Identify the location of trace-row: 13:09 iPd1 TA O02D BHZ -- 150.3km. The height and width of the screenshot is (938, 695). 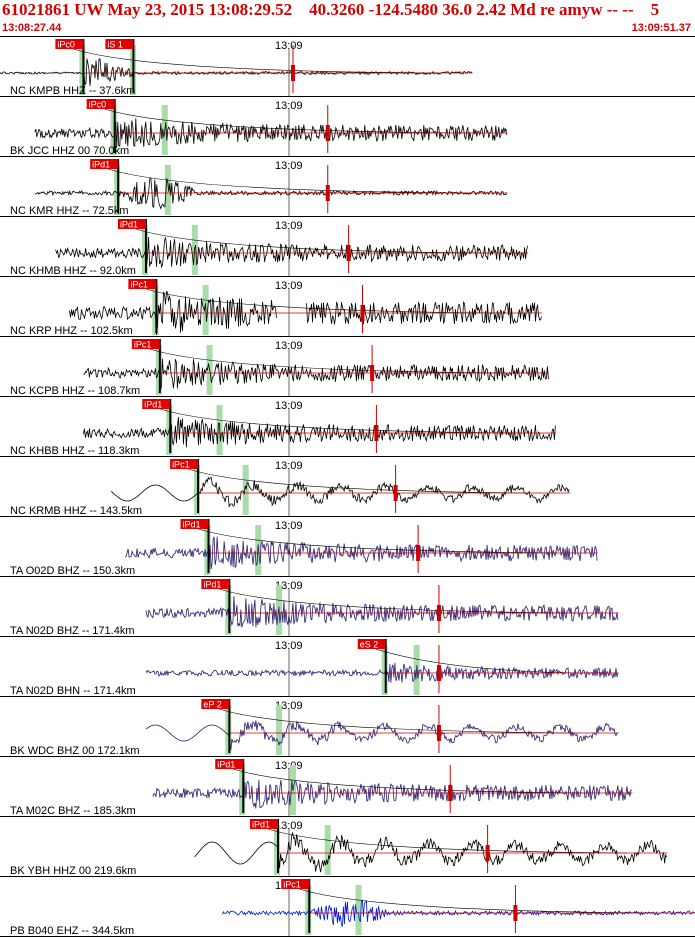
(347, 548).